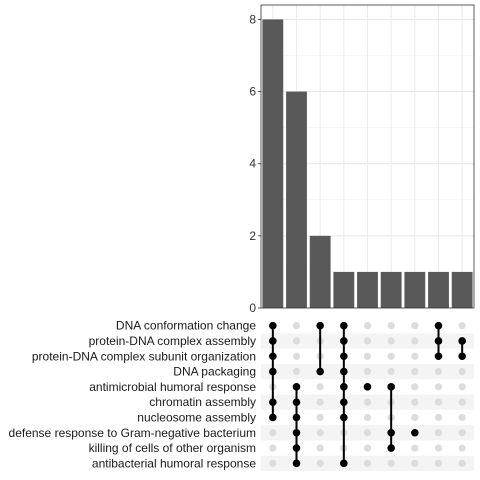 This screenshot has width=480, height=480. What do you see at coordinates (202, 402) in the screenshot?
I see `set-label: chromatin assembly` at bounding box center [202, 402].